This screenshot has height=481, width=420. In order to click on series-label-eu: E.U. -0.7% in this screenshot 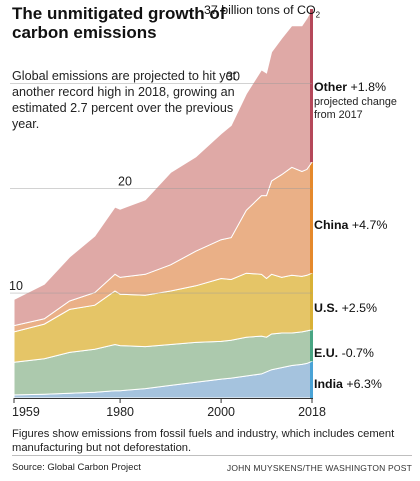, I will do `click(344, 353)`.